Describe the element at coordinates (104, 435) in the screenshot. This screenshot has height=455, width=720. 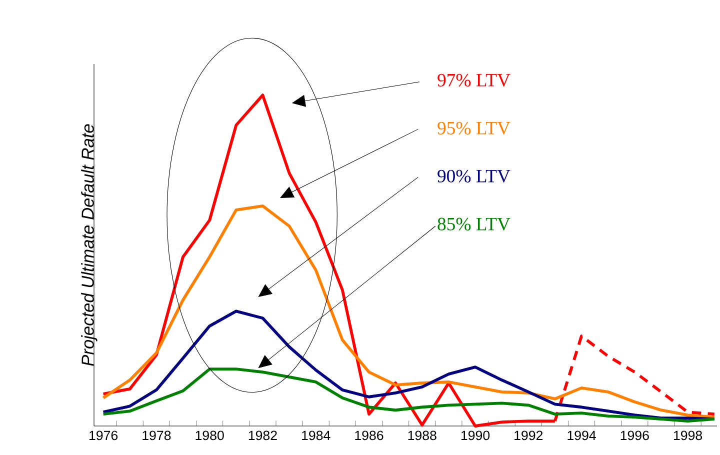
I see `x-tick-label: 1976` at that location.